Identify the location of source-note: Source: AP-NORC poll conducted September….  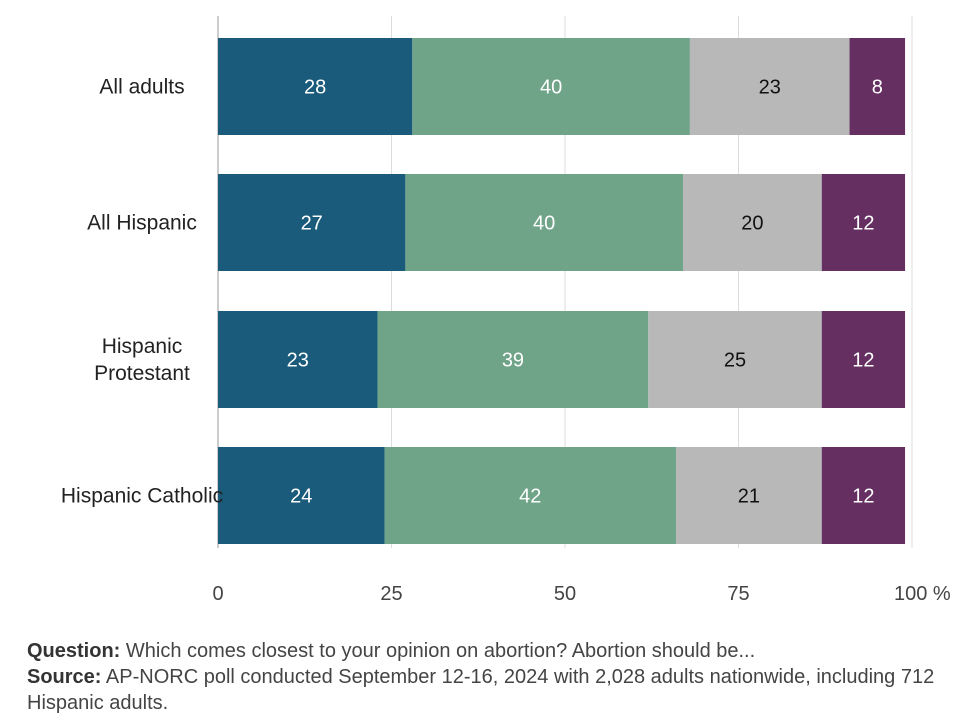
(492, 690).